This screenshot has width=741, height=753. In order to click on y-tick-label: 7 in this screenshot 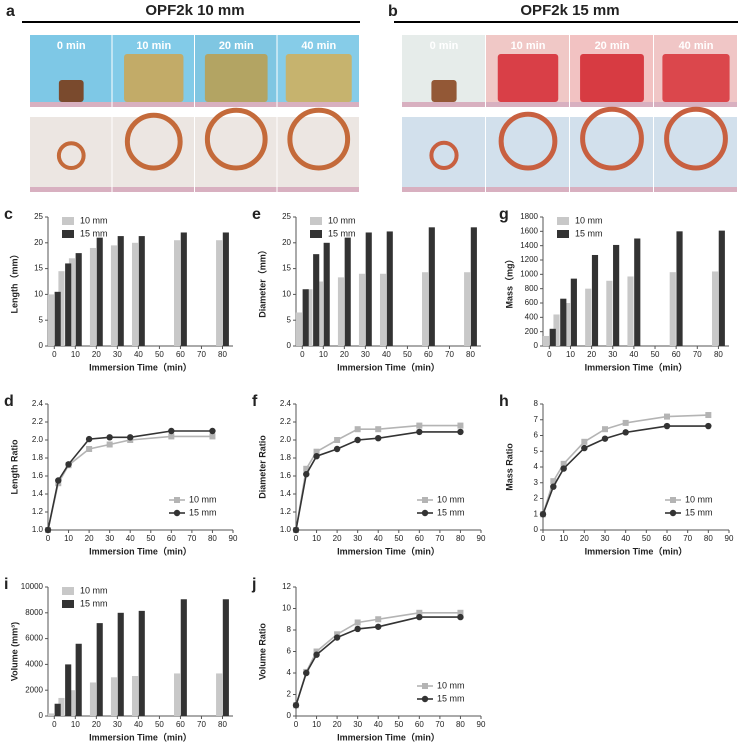, I will do `click(536, 419)`.